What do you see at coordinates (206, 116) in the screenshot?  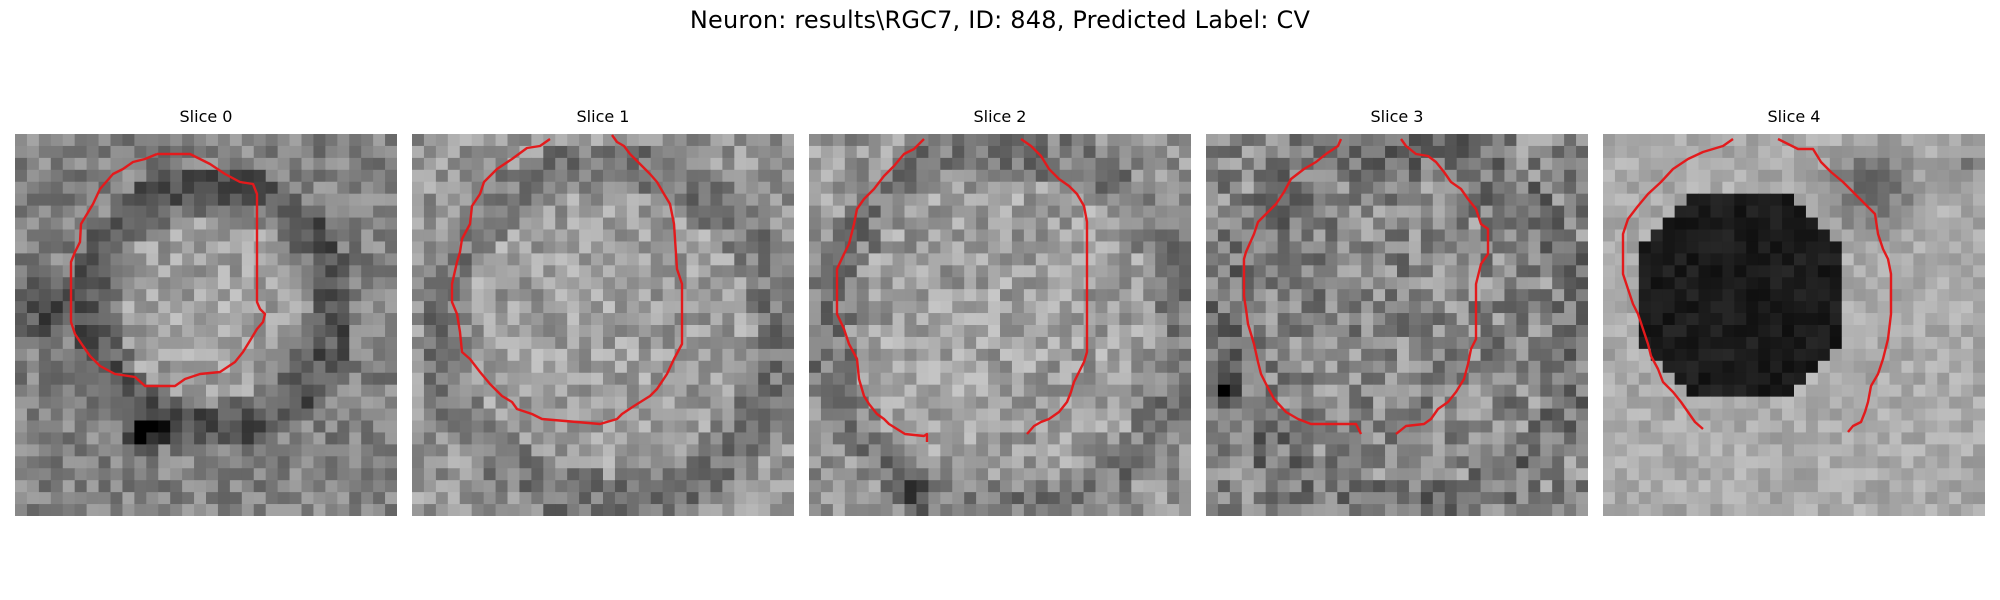 I see `slice-title: Slice 0` at bounding box center [206, 116].